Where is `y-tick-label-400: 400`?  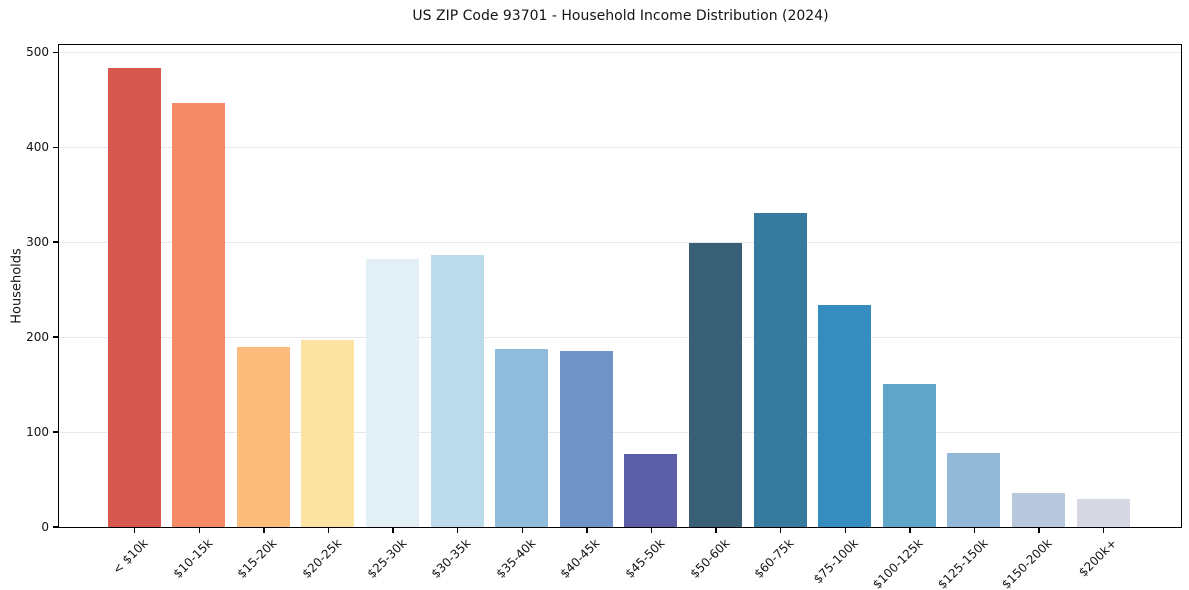 y-tick-label-400: 400 is located at coordinates (37, 147).